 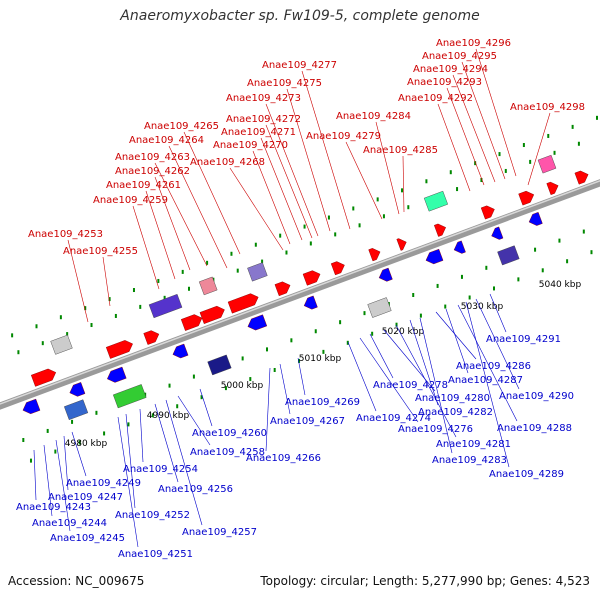 I want to click on reverse-gene-label: Anae109_4274, so click(x=393, y=418).